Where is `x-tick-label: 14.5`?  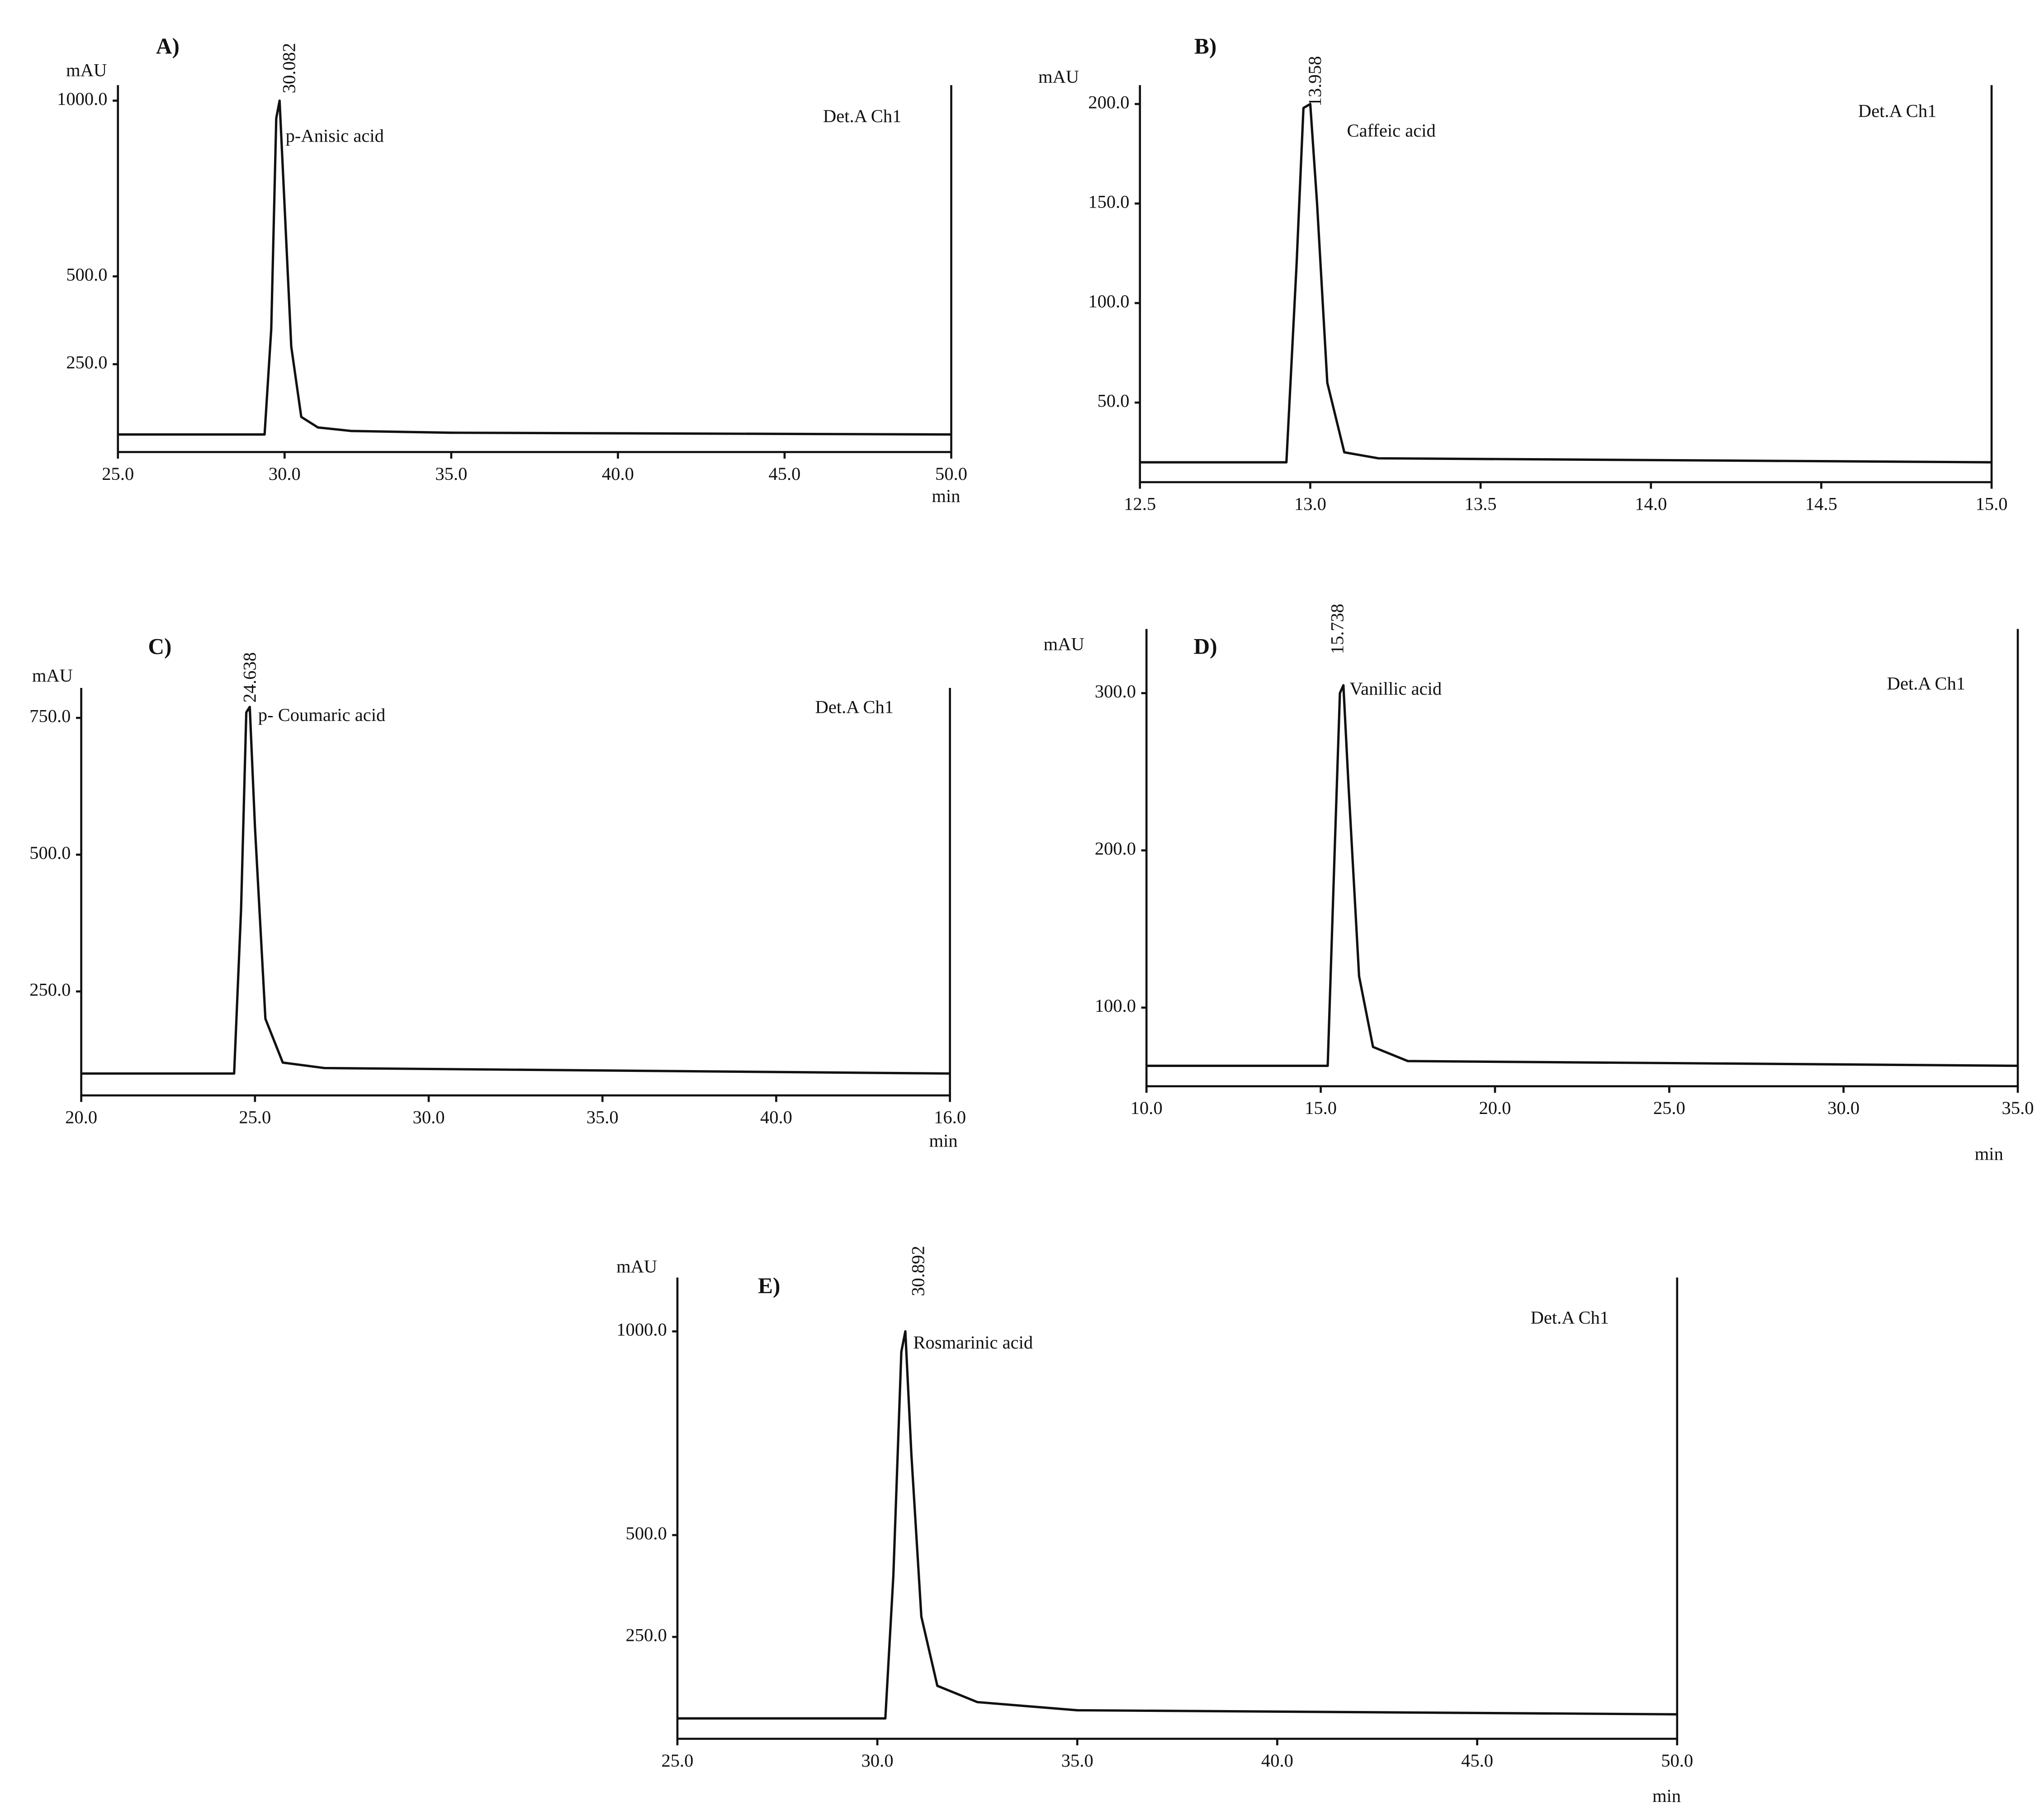 x-tick-label: 14.5 is located at coordinates (1821, 504).